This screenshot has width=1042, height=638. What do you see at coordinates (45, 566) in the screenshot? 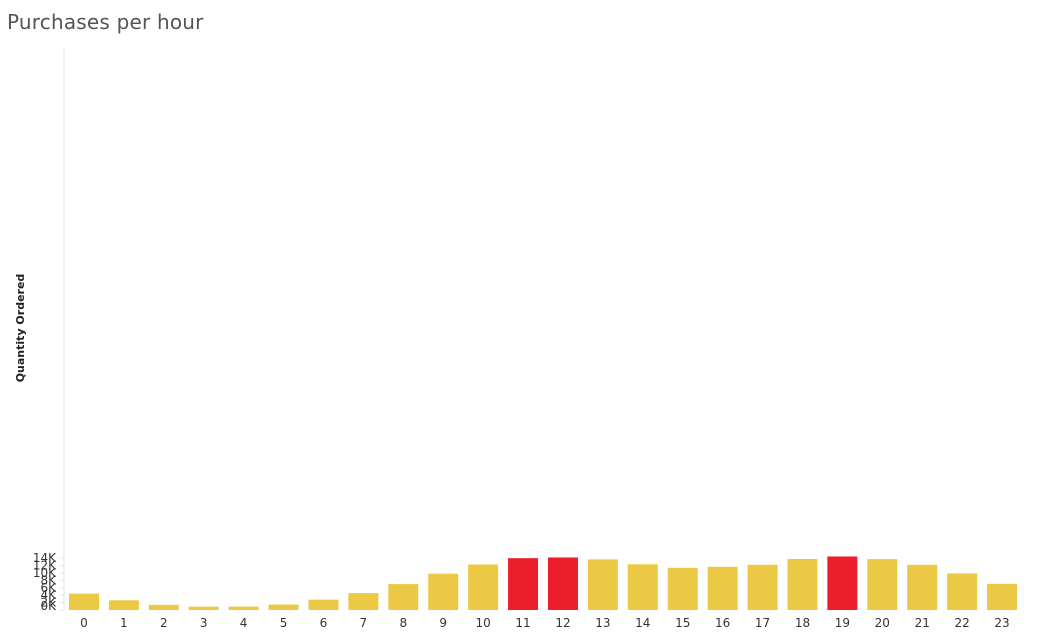
I see `y-tick-label: 12K` at bounding box center [45, 566].